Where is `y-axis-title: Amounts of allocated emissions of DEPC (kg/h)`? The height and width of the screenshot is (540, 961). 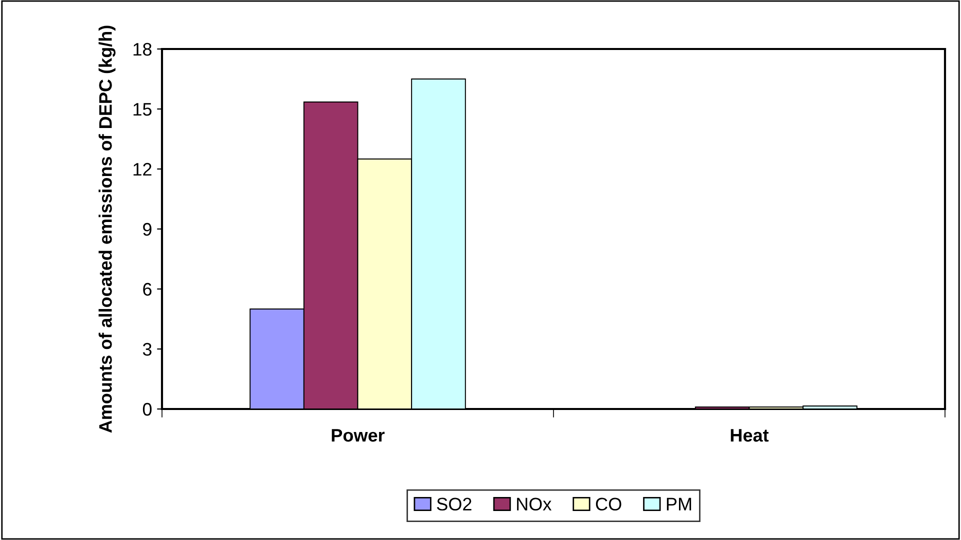
y-axis-title: Amounts of allocated emissions of DEPC (kg/h) is located at coordinates (107, 229).